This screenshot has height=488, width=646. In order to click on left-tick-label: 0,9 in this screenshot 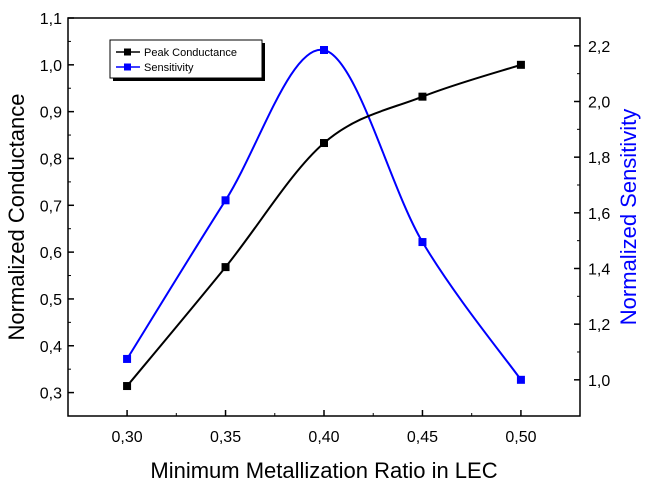, I will do `click(51, 113)`.